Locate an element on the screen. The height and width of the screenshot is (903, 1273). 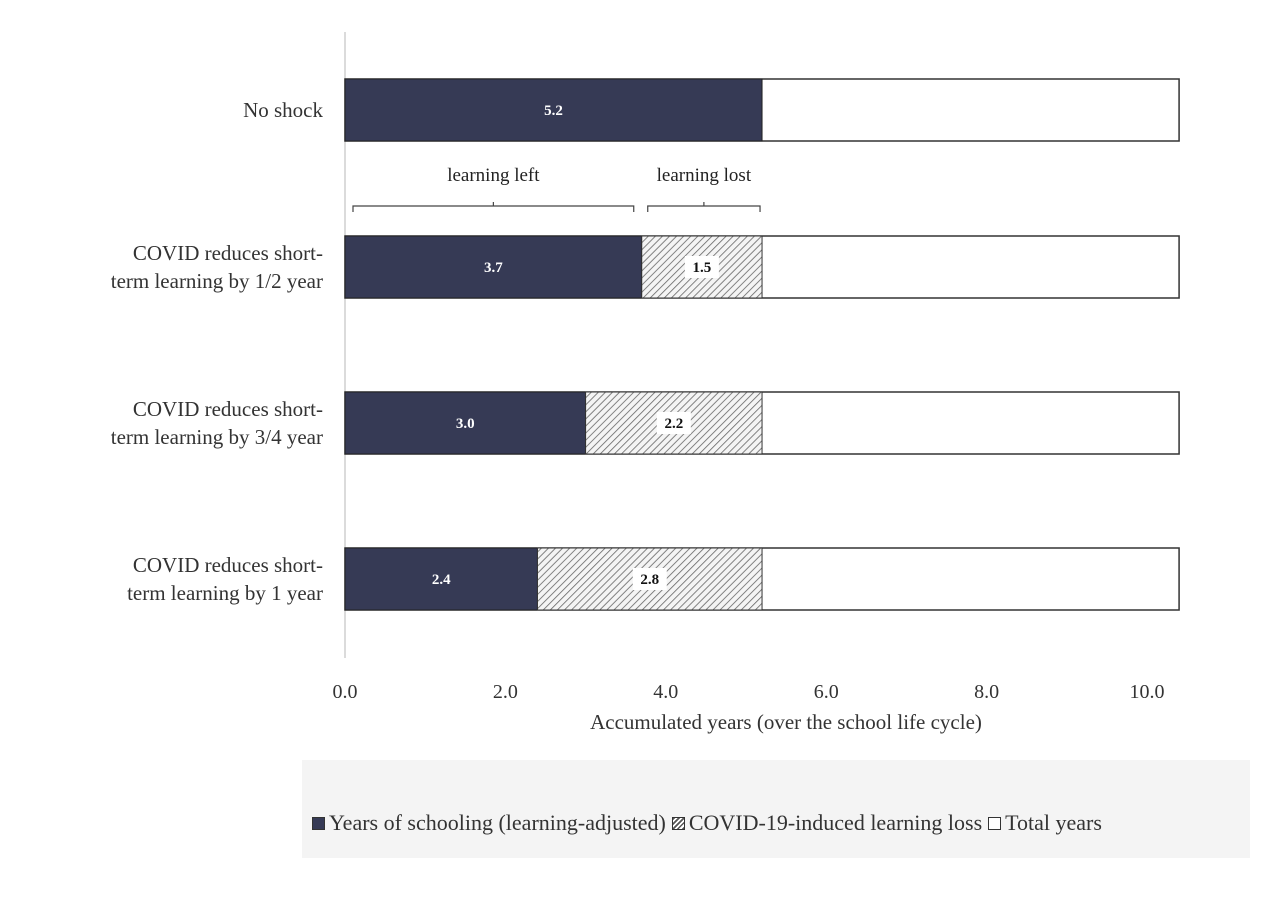
x-tick-label: 10.0 is located at coordinates (1147, 692).